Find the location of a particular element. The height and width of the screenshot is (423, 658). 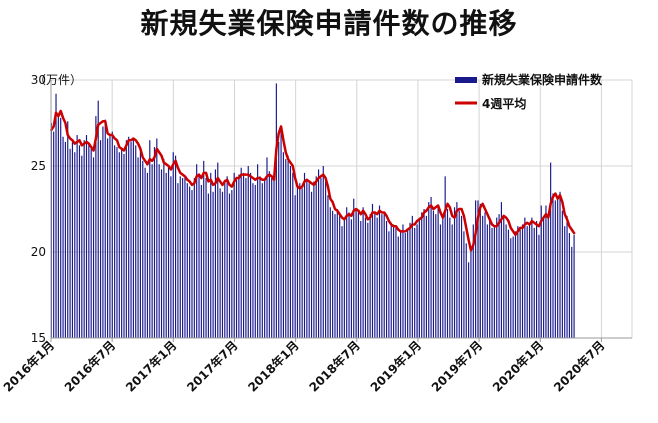

x-tick-label: 2017年1月 is located at coordinates (150, 366).